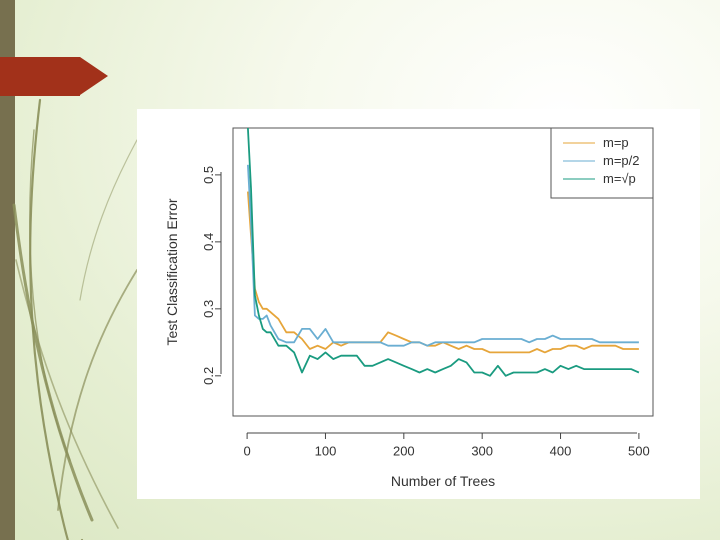 Image resolution: width=720 pixels, height=540 pixels. Describe the element at coordinates (621, 160) in the screenshot. I see `legend-label-m-p2: m=p/2` at that location.